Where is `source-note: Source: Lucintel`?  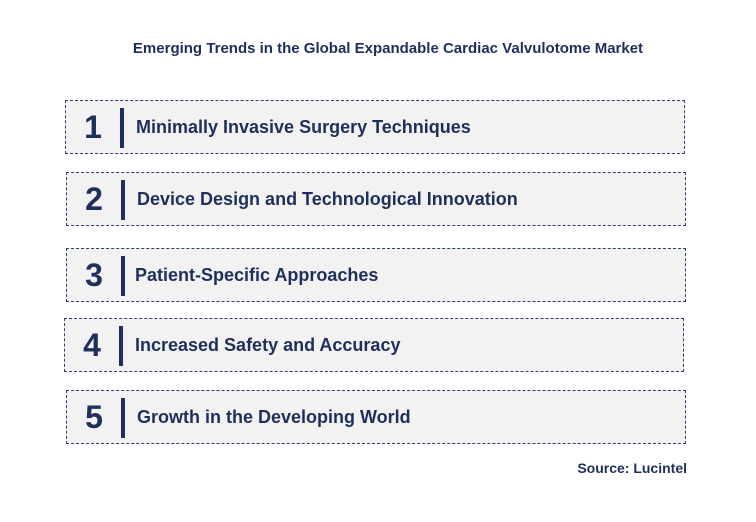
source-note: Source: Lucintel is located at coordinates (632, 468).